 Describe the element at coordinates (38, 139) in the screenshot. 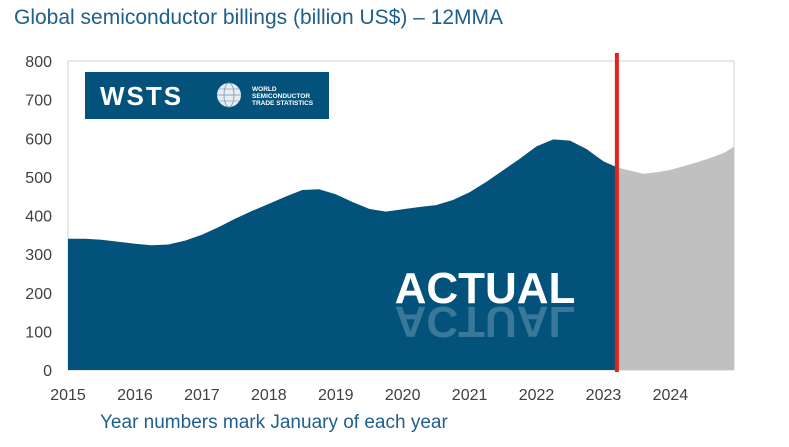

I see `y-tick-label: 600` at that location.